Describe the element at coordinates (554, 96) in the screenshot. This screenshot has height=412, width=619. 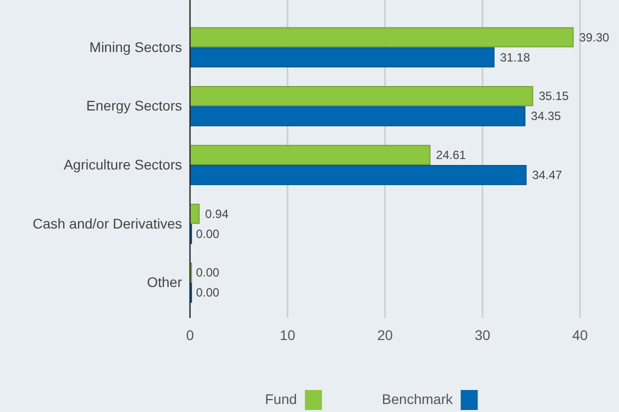
I see `data-label: 35.15` at that location.